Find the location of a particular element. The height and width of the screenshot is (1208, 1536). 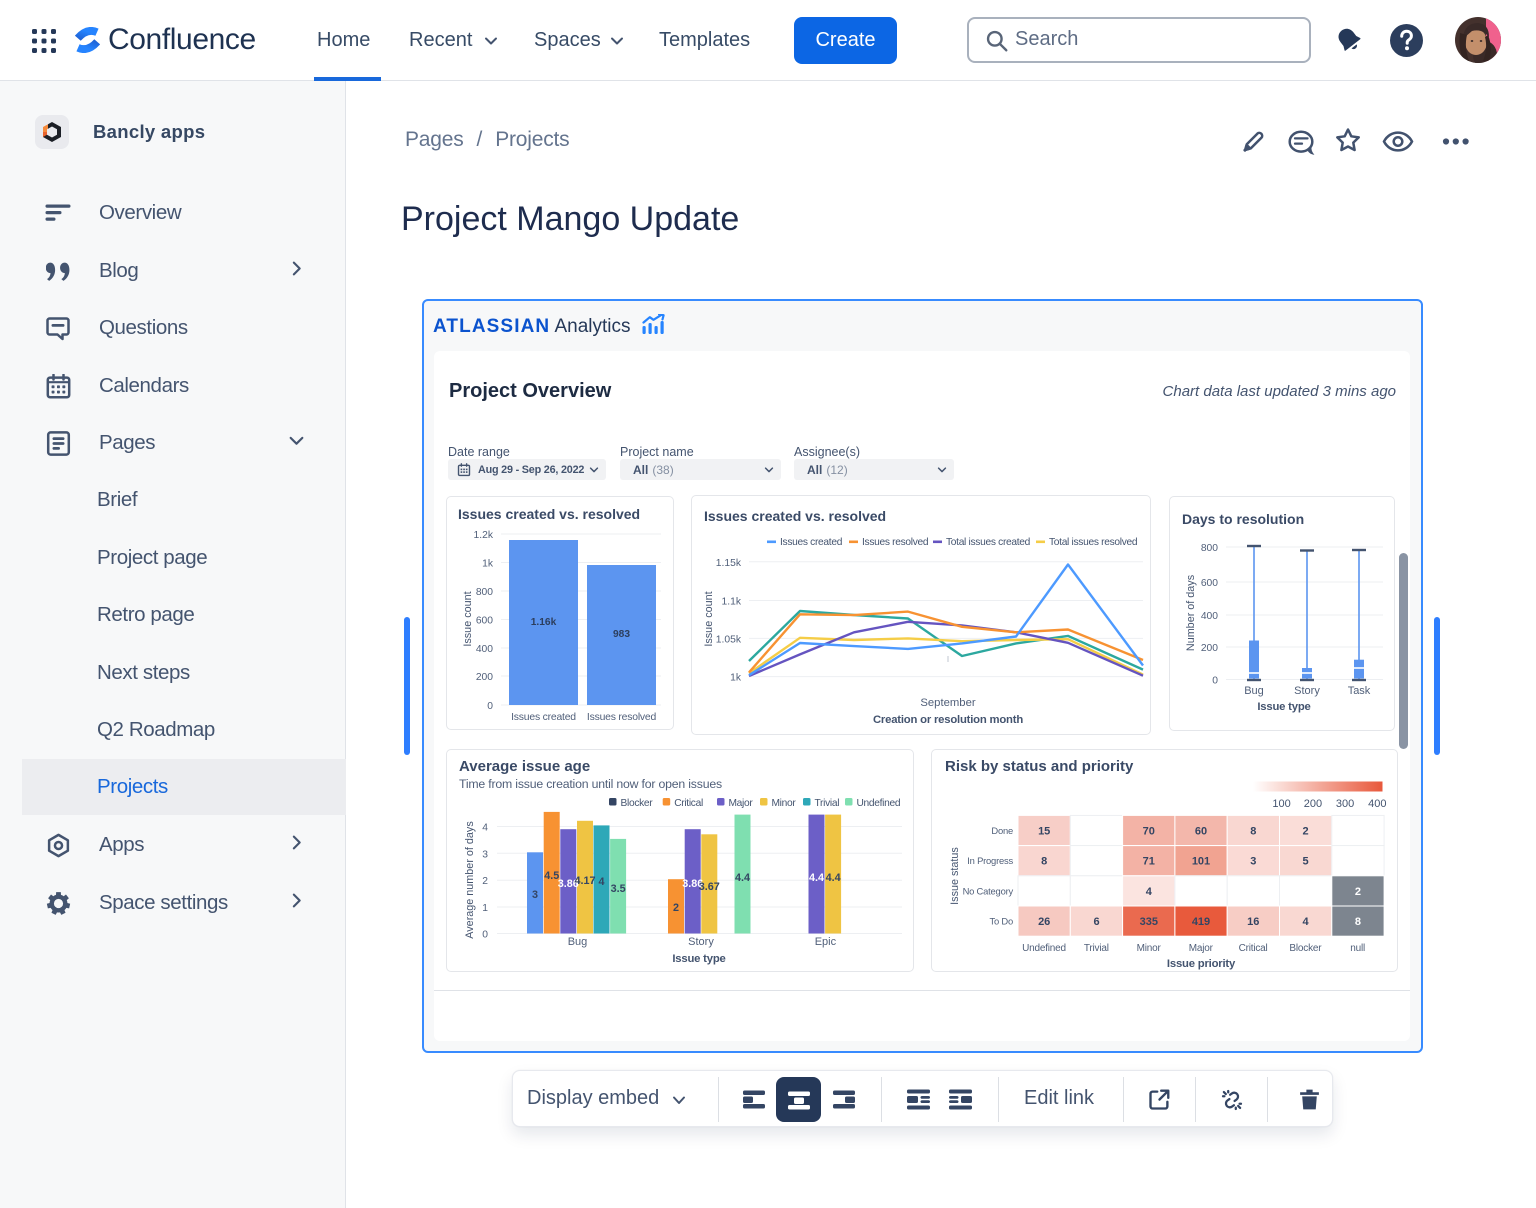

svg-text: Issue status is located at coordinates (955, 876).